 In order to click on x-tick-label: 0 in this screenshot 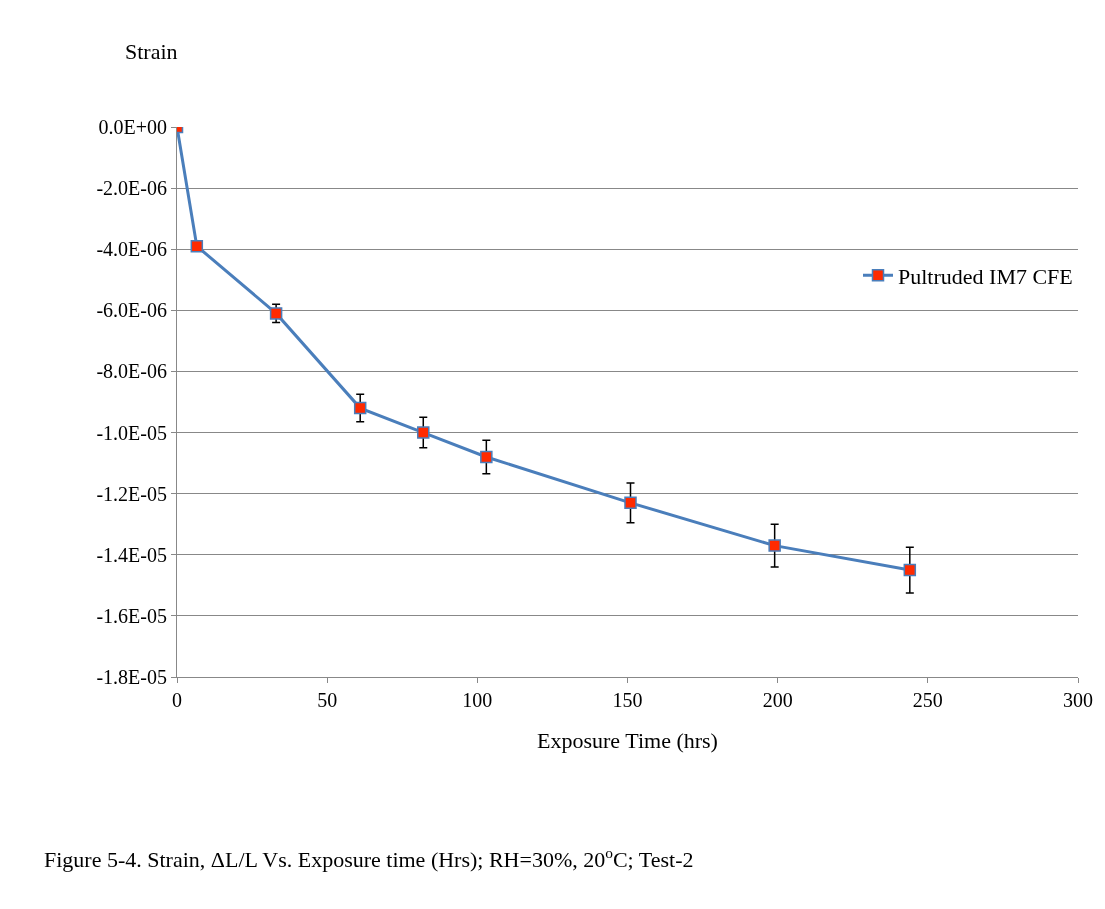, I will do `click(177, 700)`.